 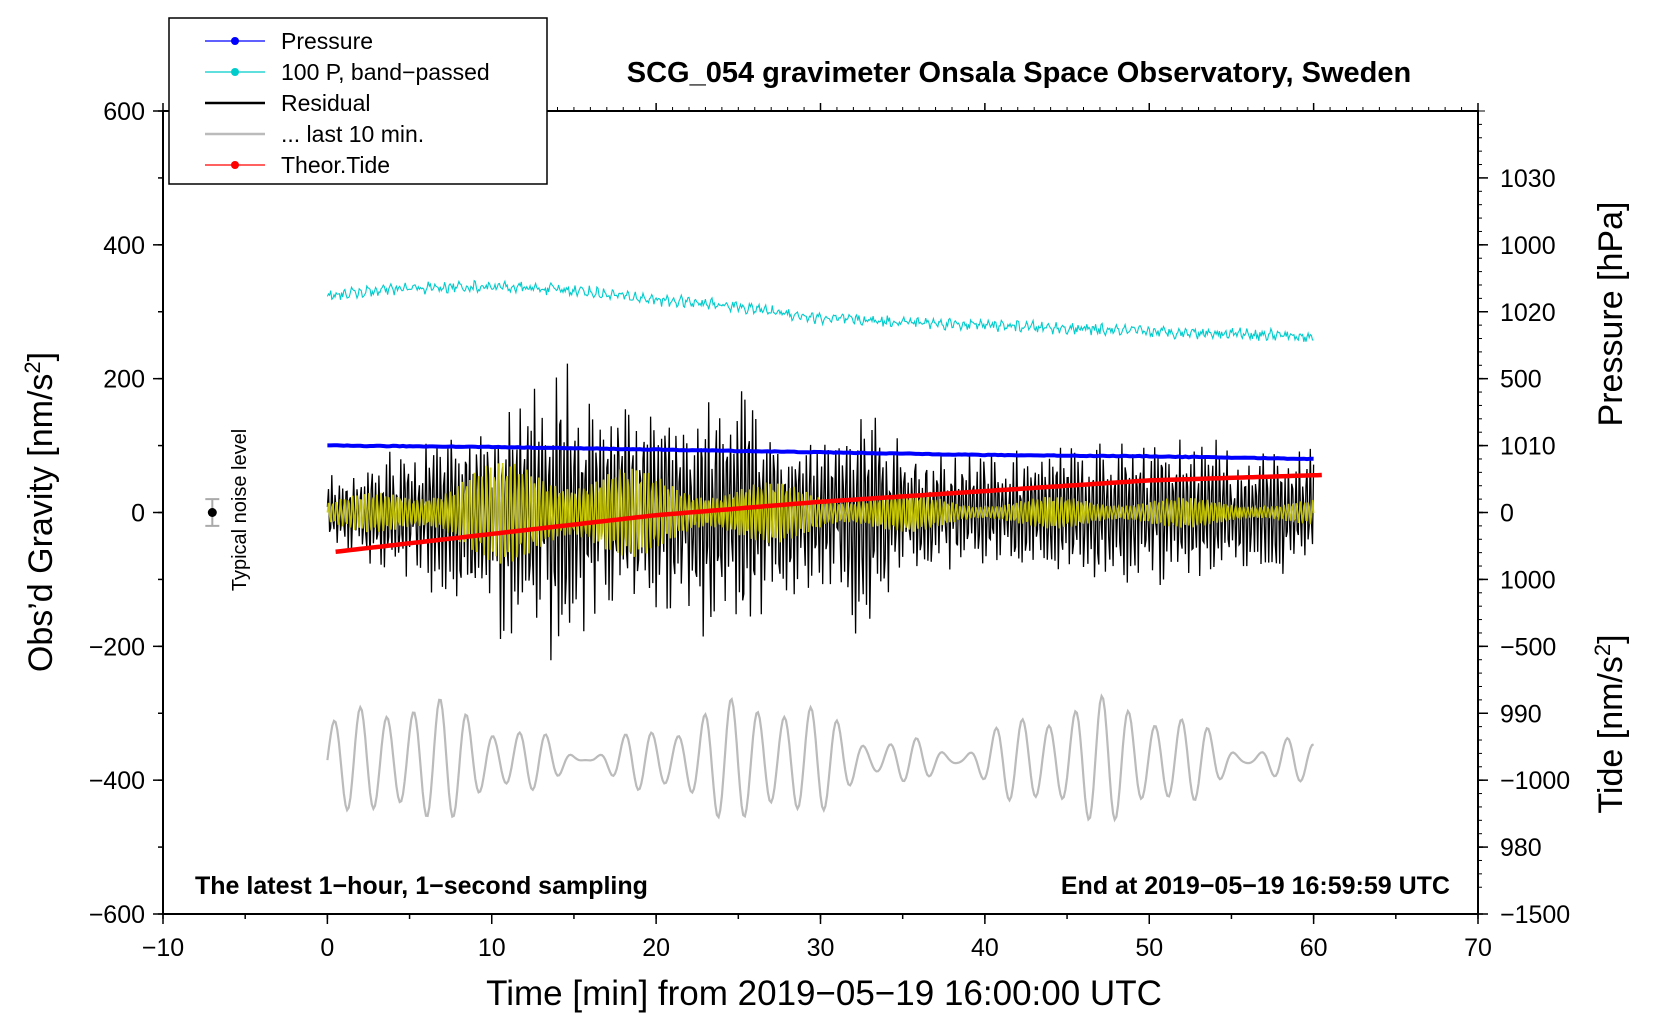 What do you see at coordinates (40, 512) in the screenshot?
I see `y-axis-label-left: Obs’d Gravity [nm/s2]` at bounding box center [40, 512].